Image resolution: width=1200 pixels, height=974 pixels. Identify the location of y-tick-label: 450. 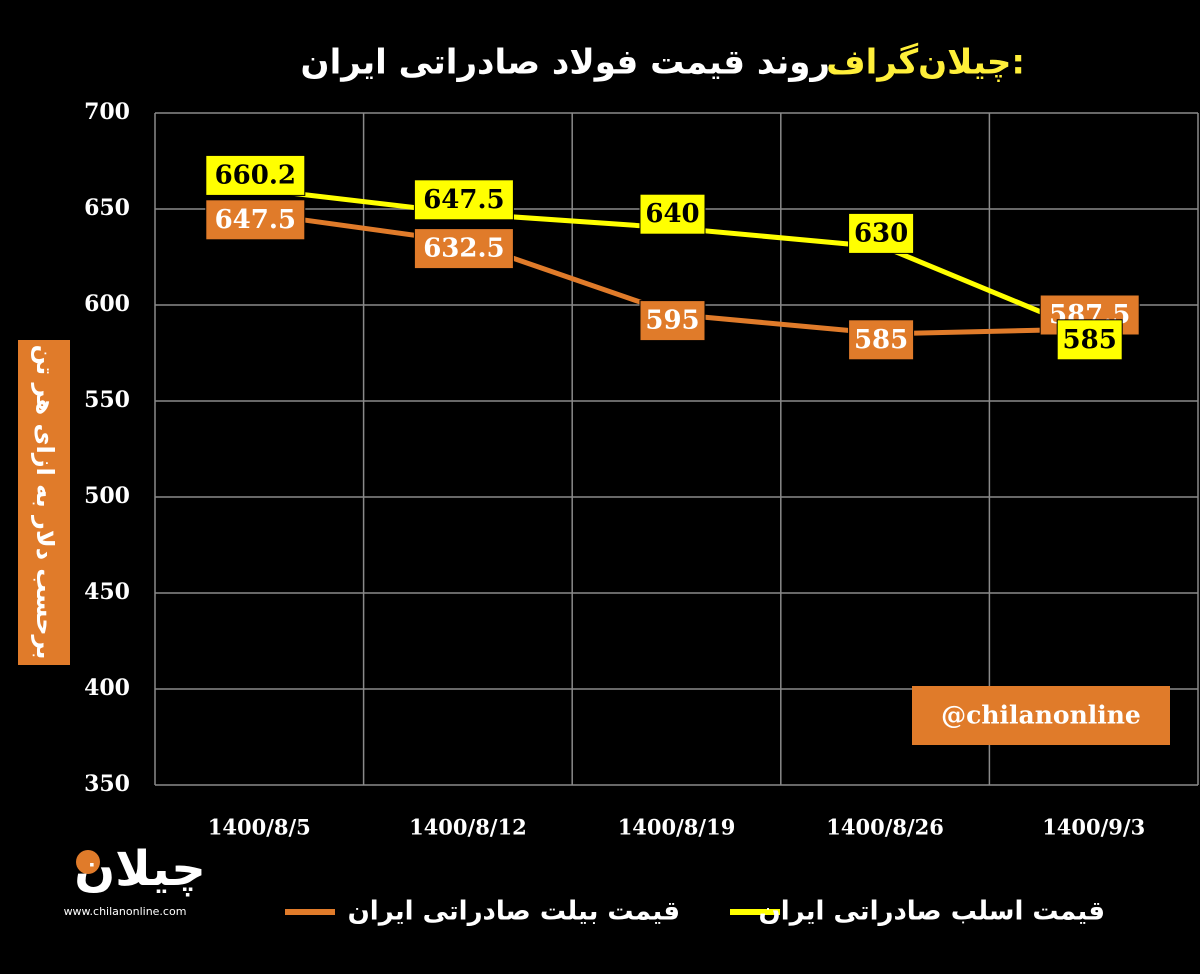
(107, 592).